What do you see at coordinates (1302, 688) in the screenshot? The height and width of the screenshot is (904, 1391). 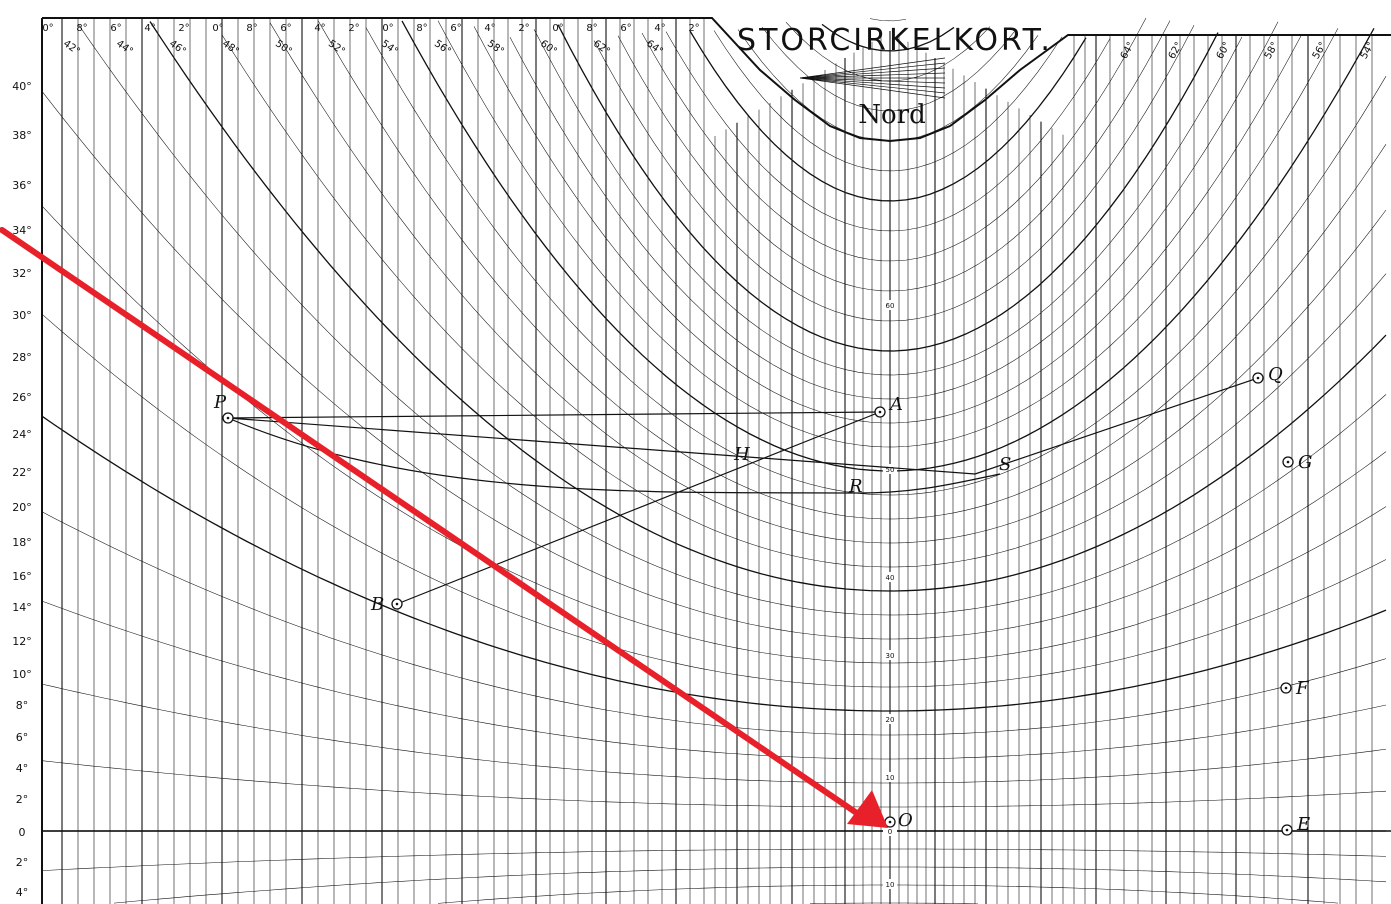 I see `point-f-label: F` at bounding box center [1302, 688].